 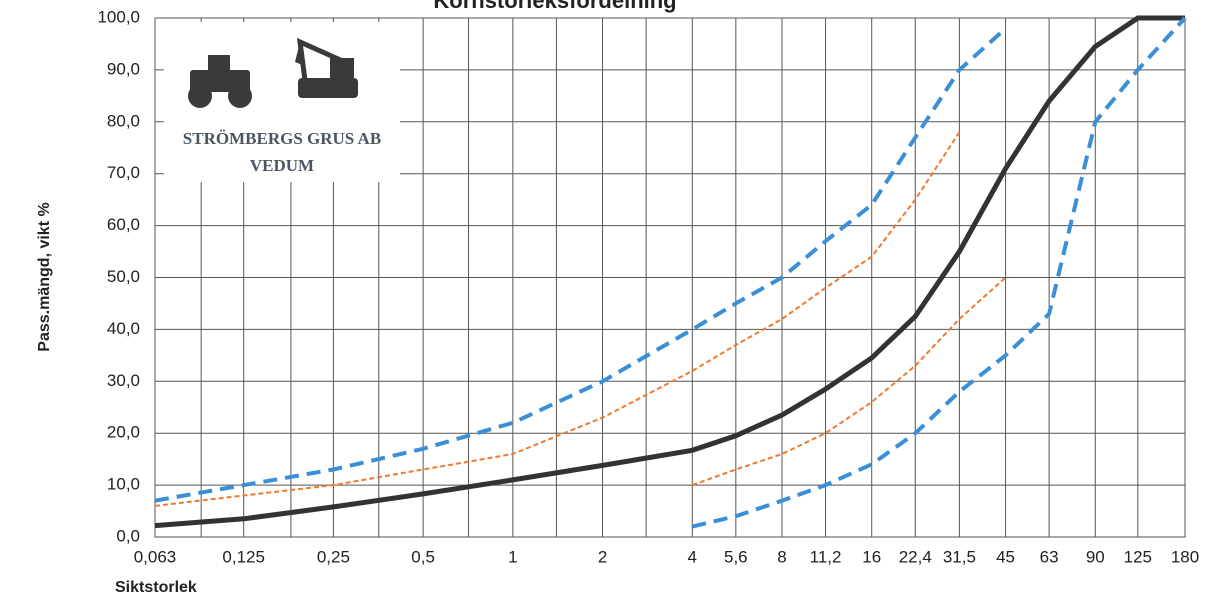 What do you see at coordinates (156, 587) in the screenshot?
I see `x-axis-label: Siktstorlek` at bounding box center [156, 587].